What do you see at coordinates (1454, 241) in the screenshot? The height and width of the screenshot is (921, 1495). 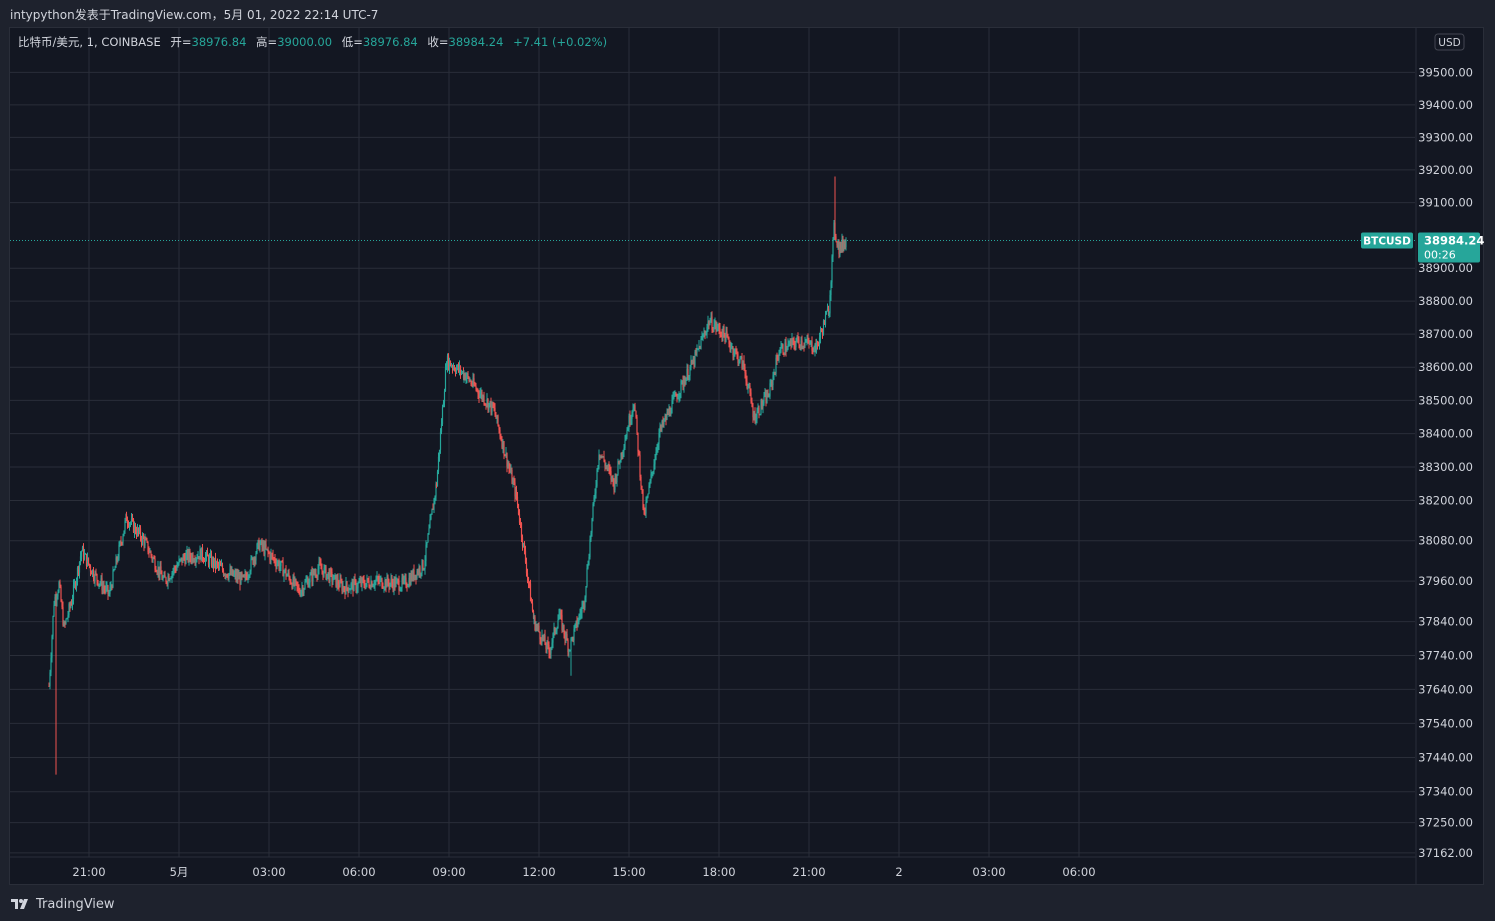 I see `current-price-text: 38984.24` at bounding box center [1454, 241].